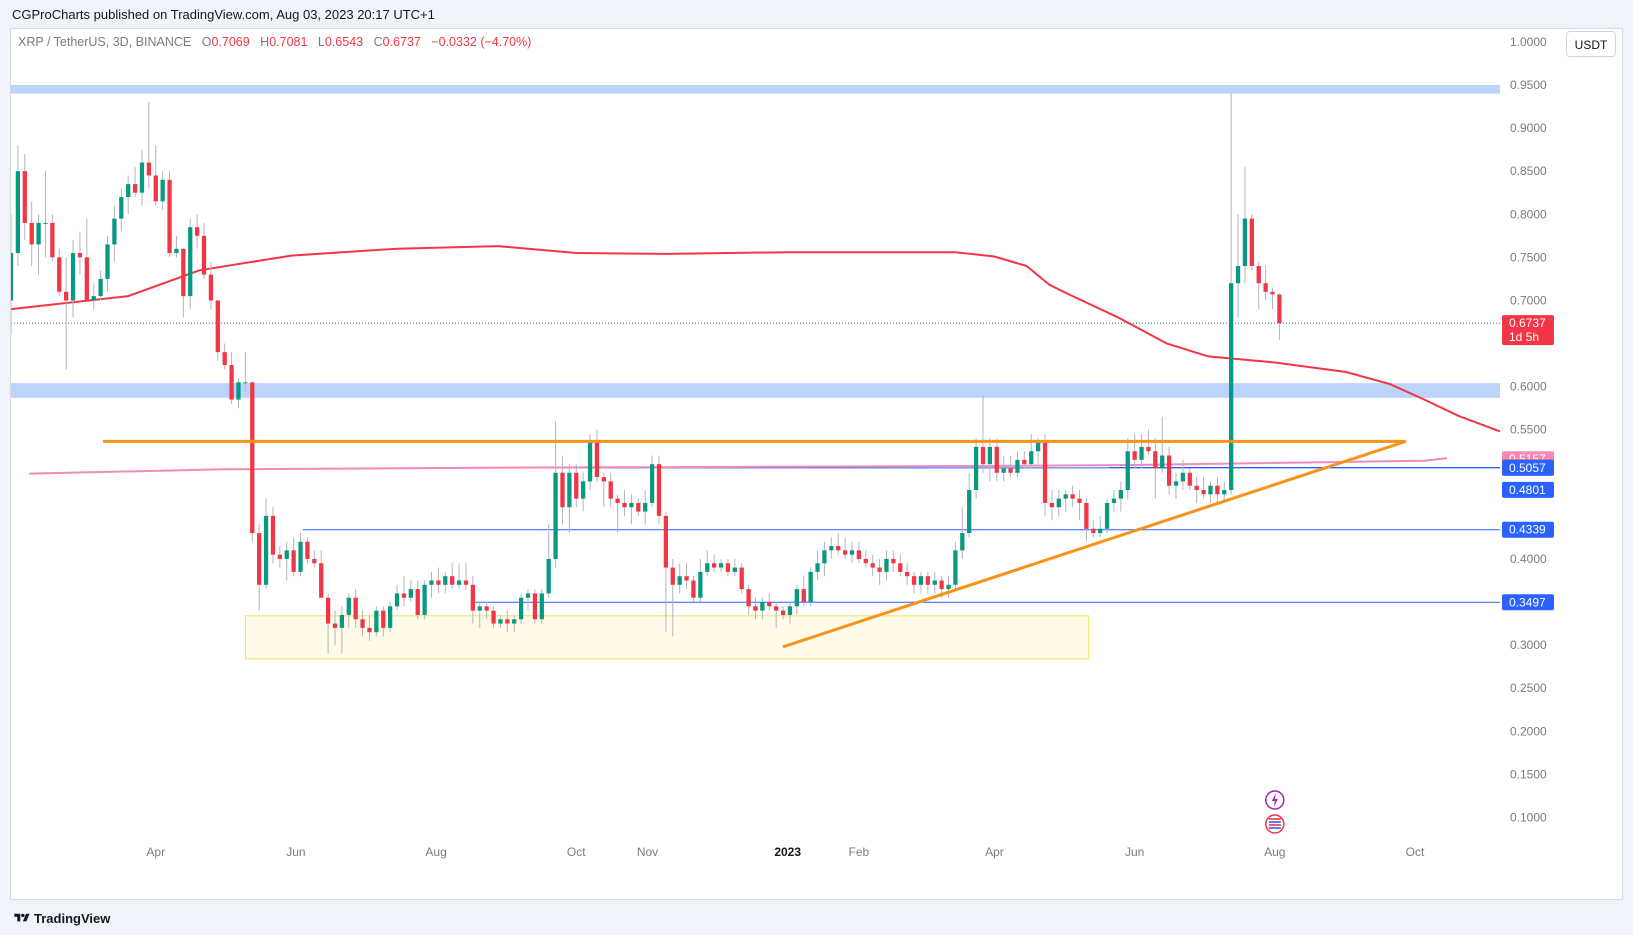 This screenshot has height=935, width=1633. I want to click on symbol-name: XRP / TetherUS, 3D, BINANCE, so click(105, 42).